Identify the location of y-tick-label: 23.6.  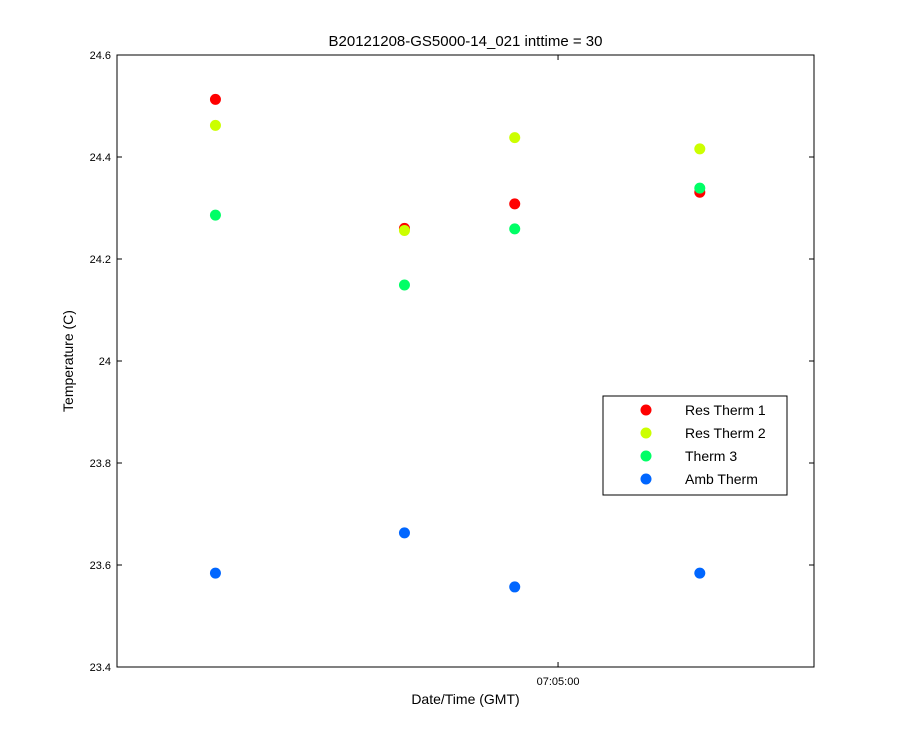
(100, 566).